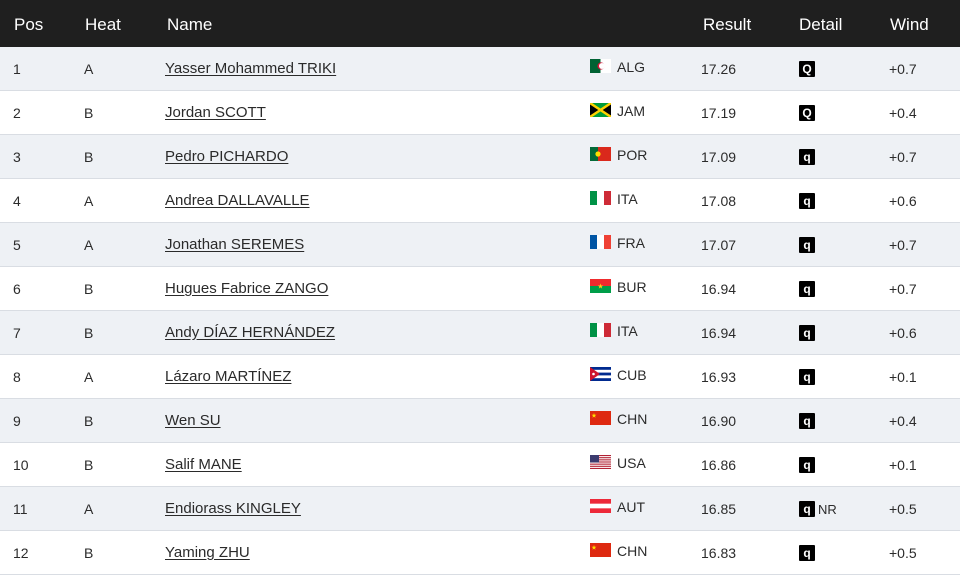 This screenshot has height=578, width=960. Describe the element at coordinates (233, 508) in the screenshot. I see `athlete-name-link: Endiorass KINGLEY` at that location.